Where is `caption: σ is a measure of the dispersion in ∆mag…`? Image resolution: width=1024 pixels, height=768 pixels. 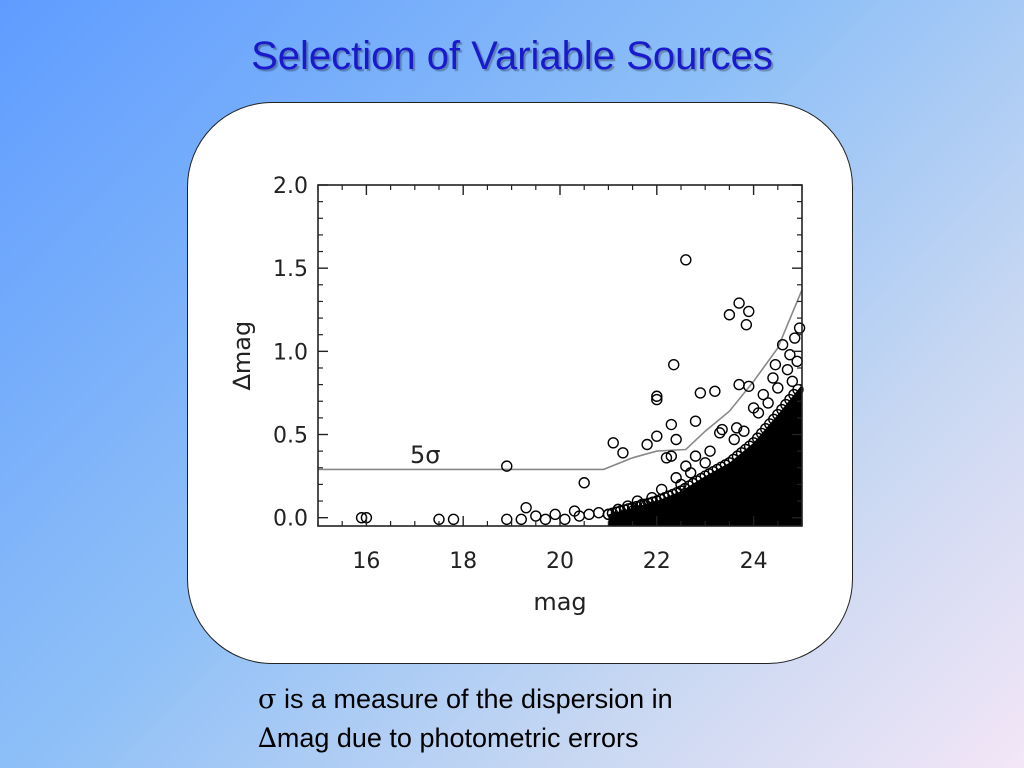 caption: σ is a measure of the dispersion in ∆mag… is located at coordinates (558, 719).